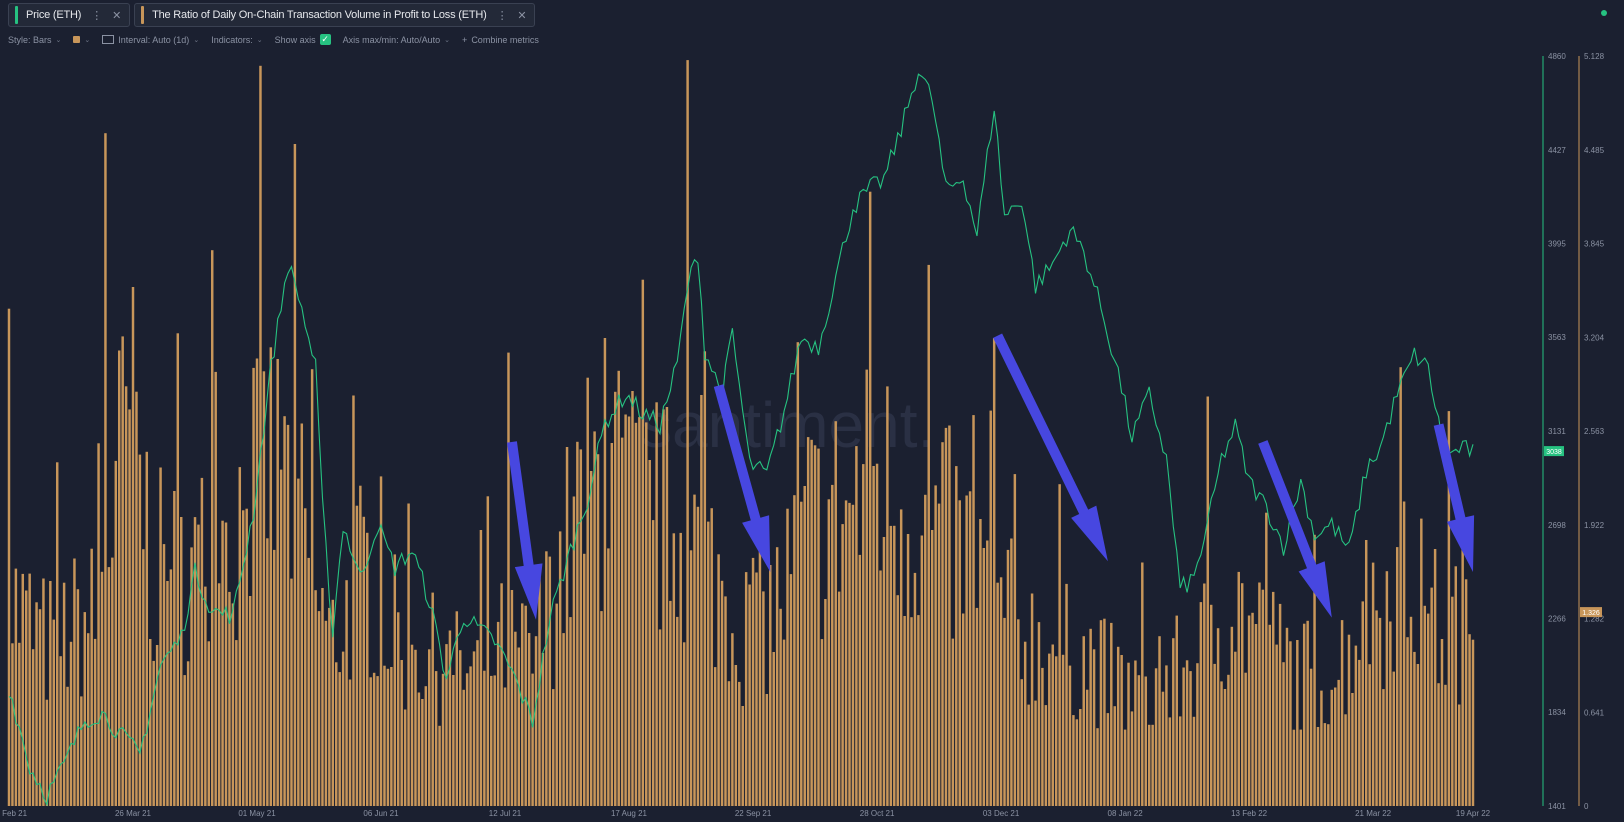  I want to click on tab-price-eth: Price (ETH) ⋮ ✕, so click(69, 15).